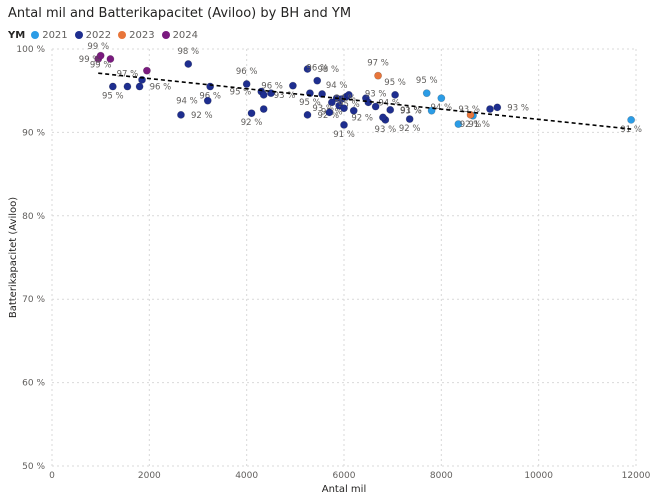  I want to click on y-tick-label: 90 %, so click(33, 133).